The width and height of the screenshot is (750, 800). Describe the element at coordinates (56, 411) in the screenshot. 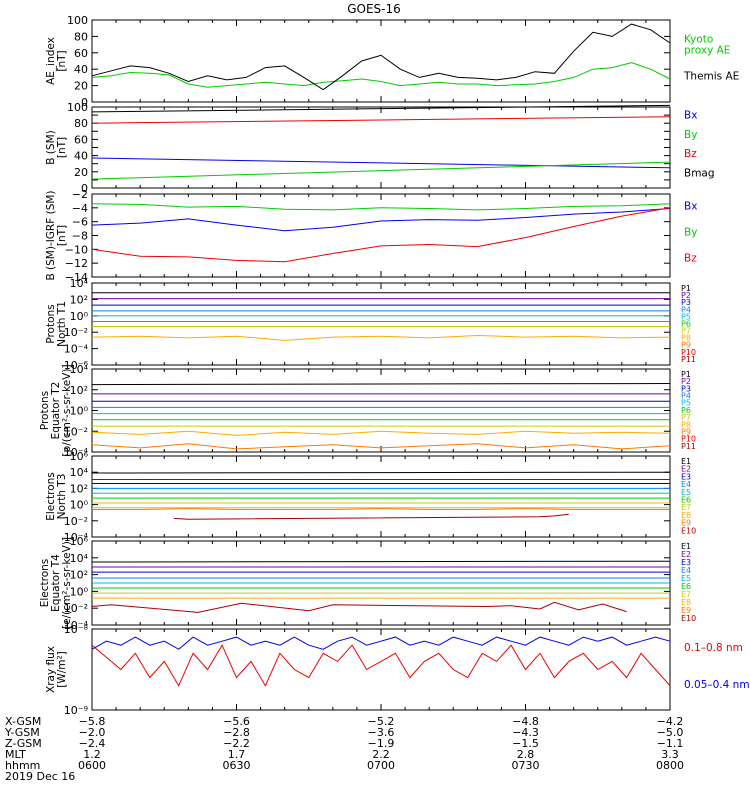

I see `y-axis-label: Equator T2` at that location.